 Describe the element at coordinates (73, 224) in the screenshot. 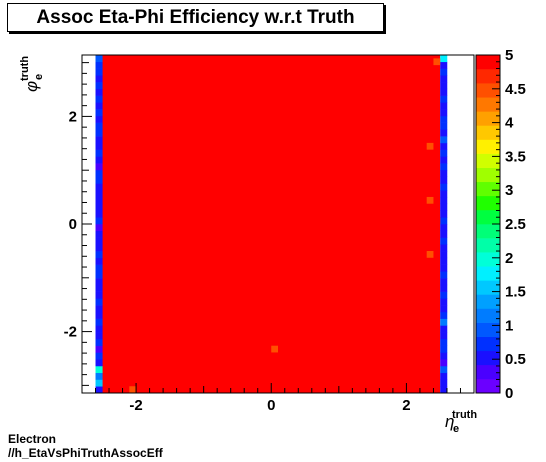

I see `y-tick-label: 0` at that location.